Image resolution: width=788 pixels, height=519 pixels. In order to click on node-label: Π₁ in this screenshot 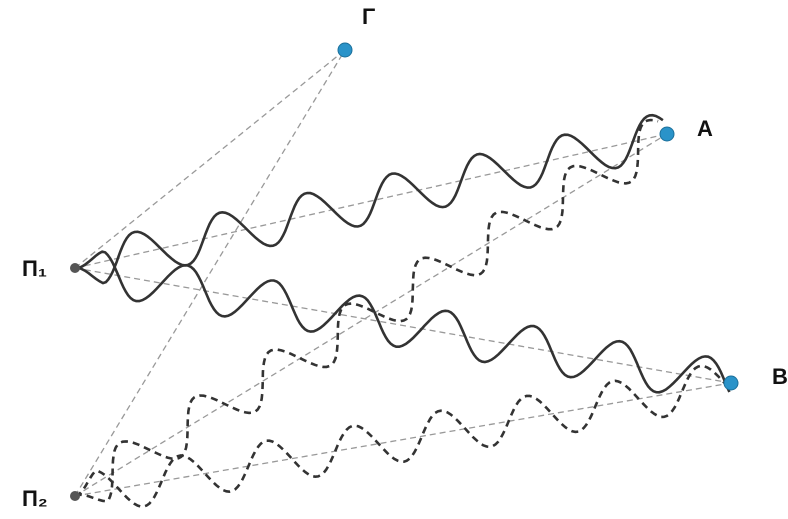, I will do `click(34, 268)`.